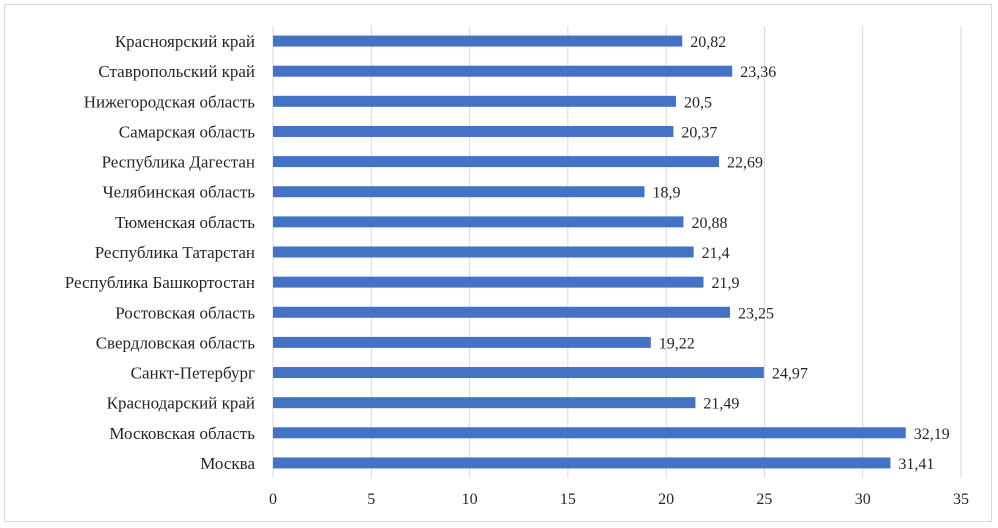  What do you see at coordinates (721, 404) in the screenshot?
I see `data-label: 21,49` at bounding box center [721, 404].